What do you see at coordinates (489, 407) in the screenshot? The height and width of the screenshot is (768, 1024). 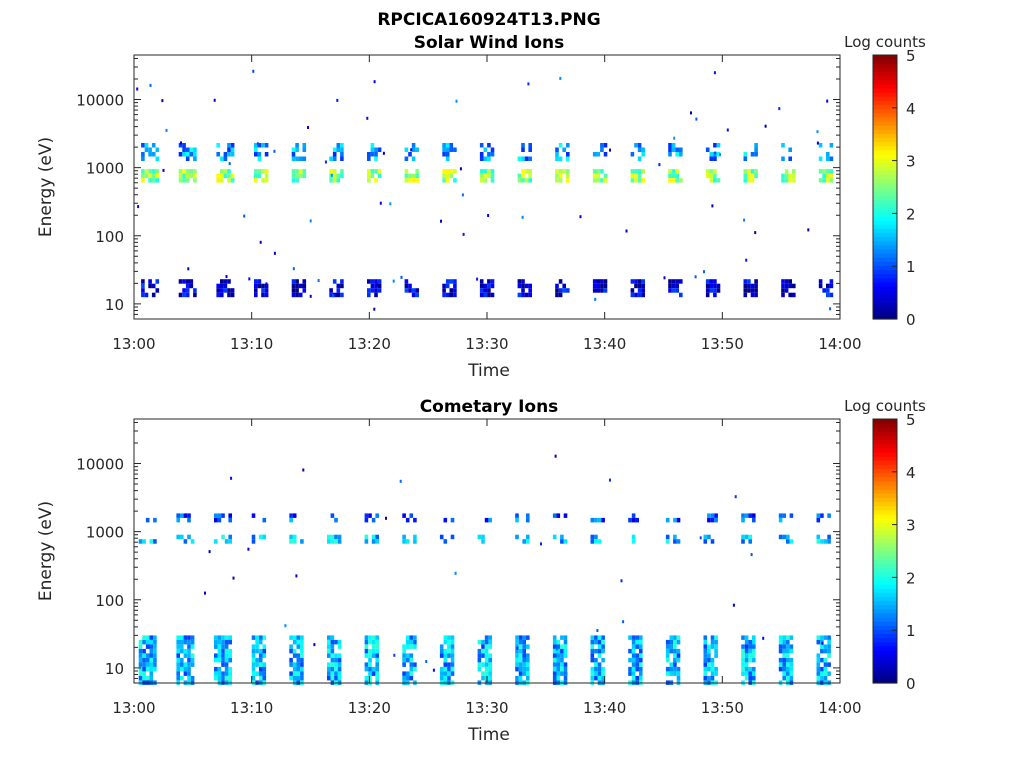 I see `panel-title: Cometary Ions` at bounding box center [489, 407].